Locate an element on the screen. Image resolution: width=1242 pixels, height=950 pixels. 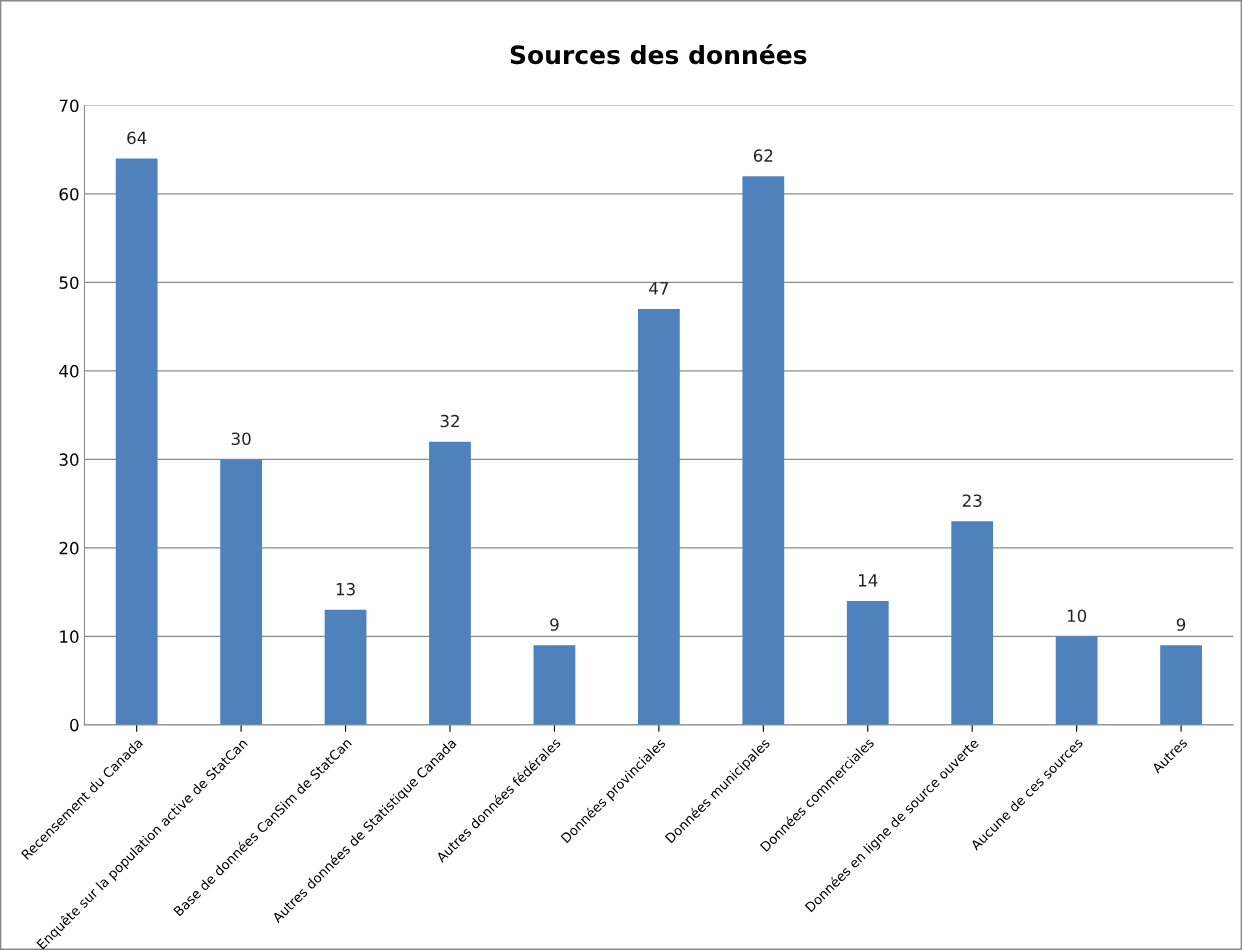
data-label: 14 is located at coordinates (868, 580).